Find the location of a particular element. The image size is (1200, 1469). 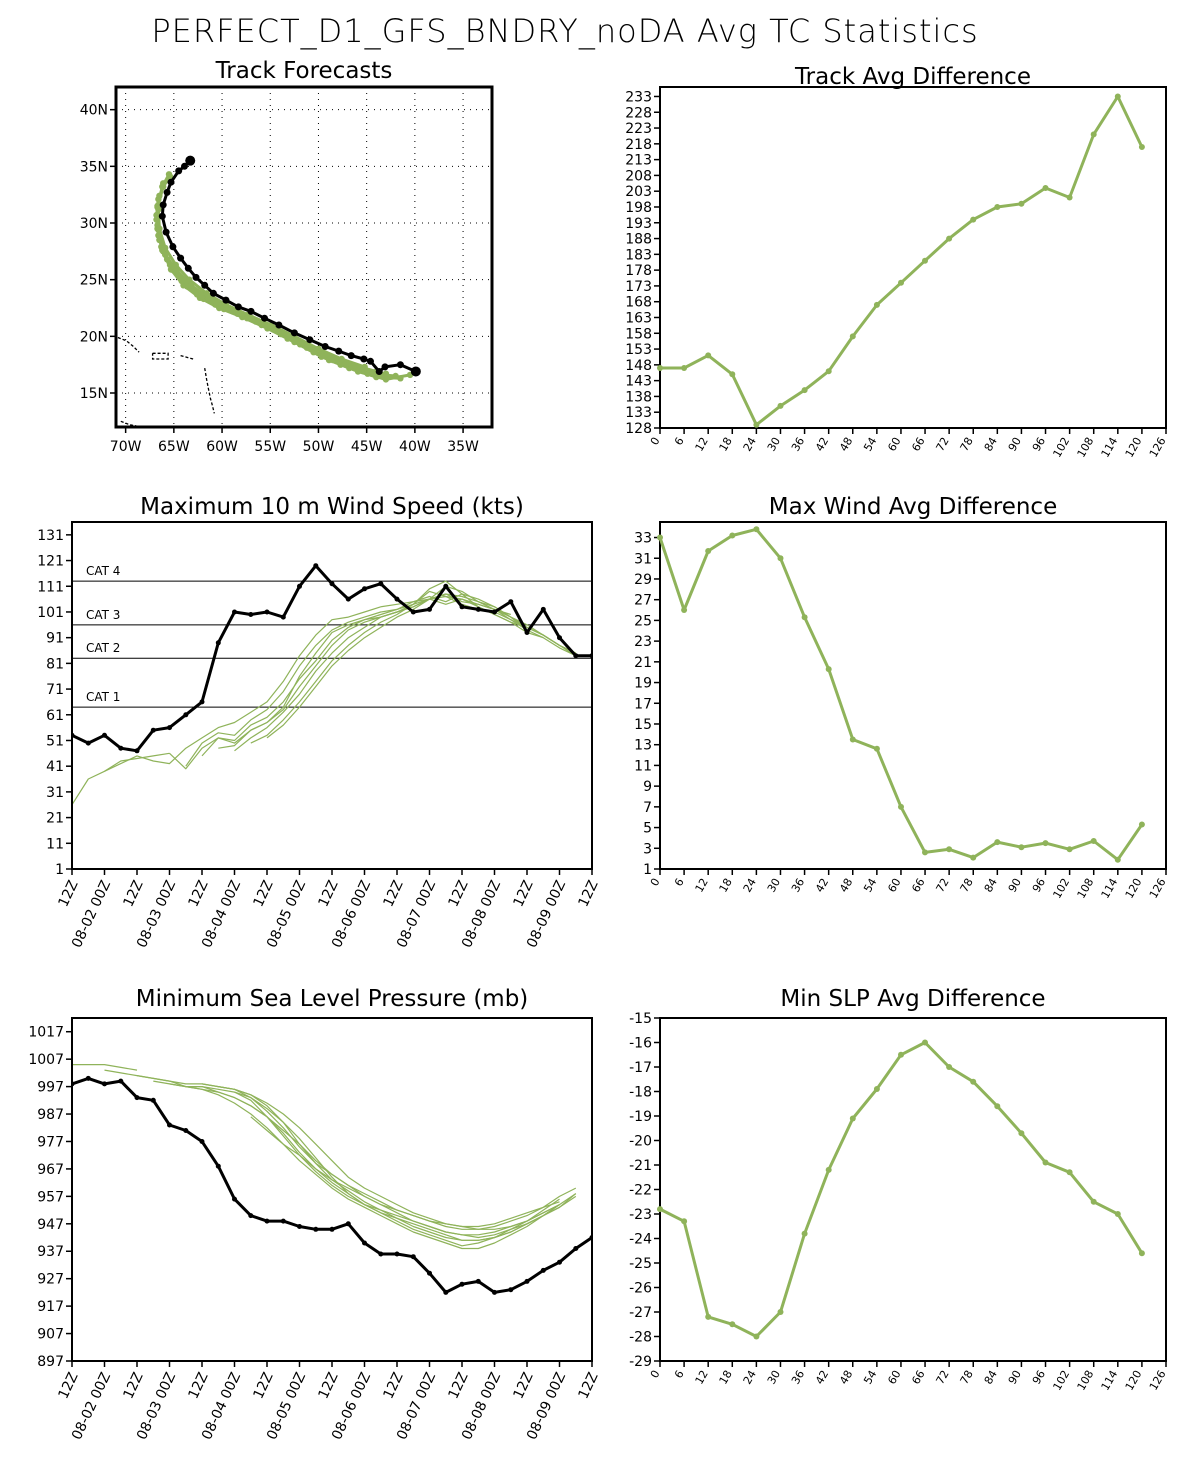

y-tick-label: 17 is located at coordinates (643, 704).